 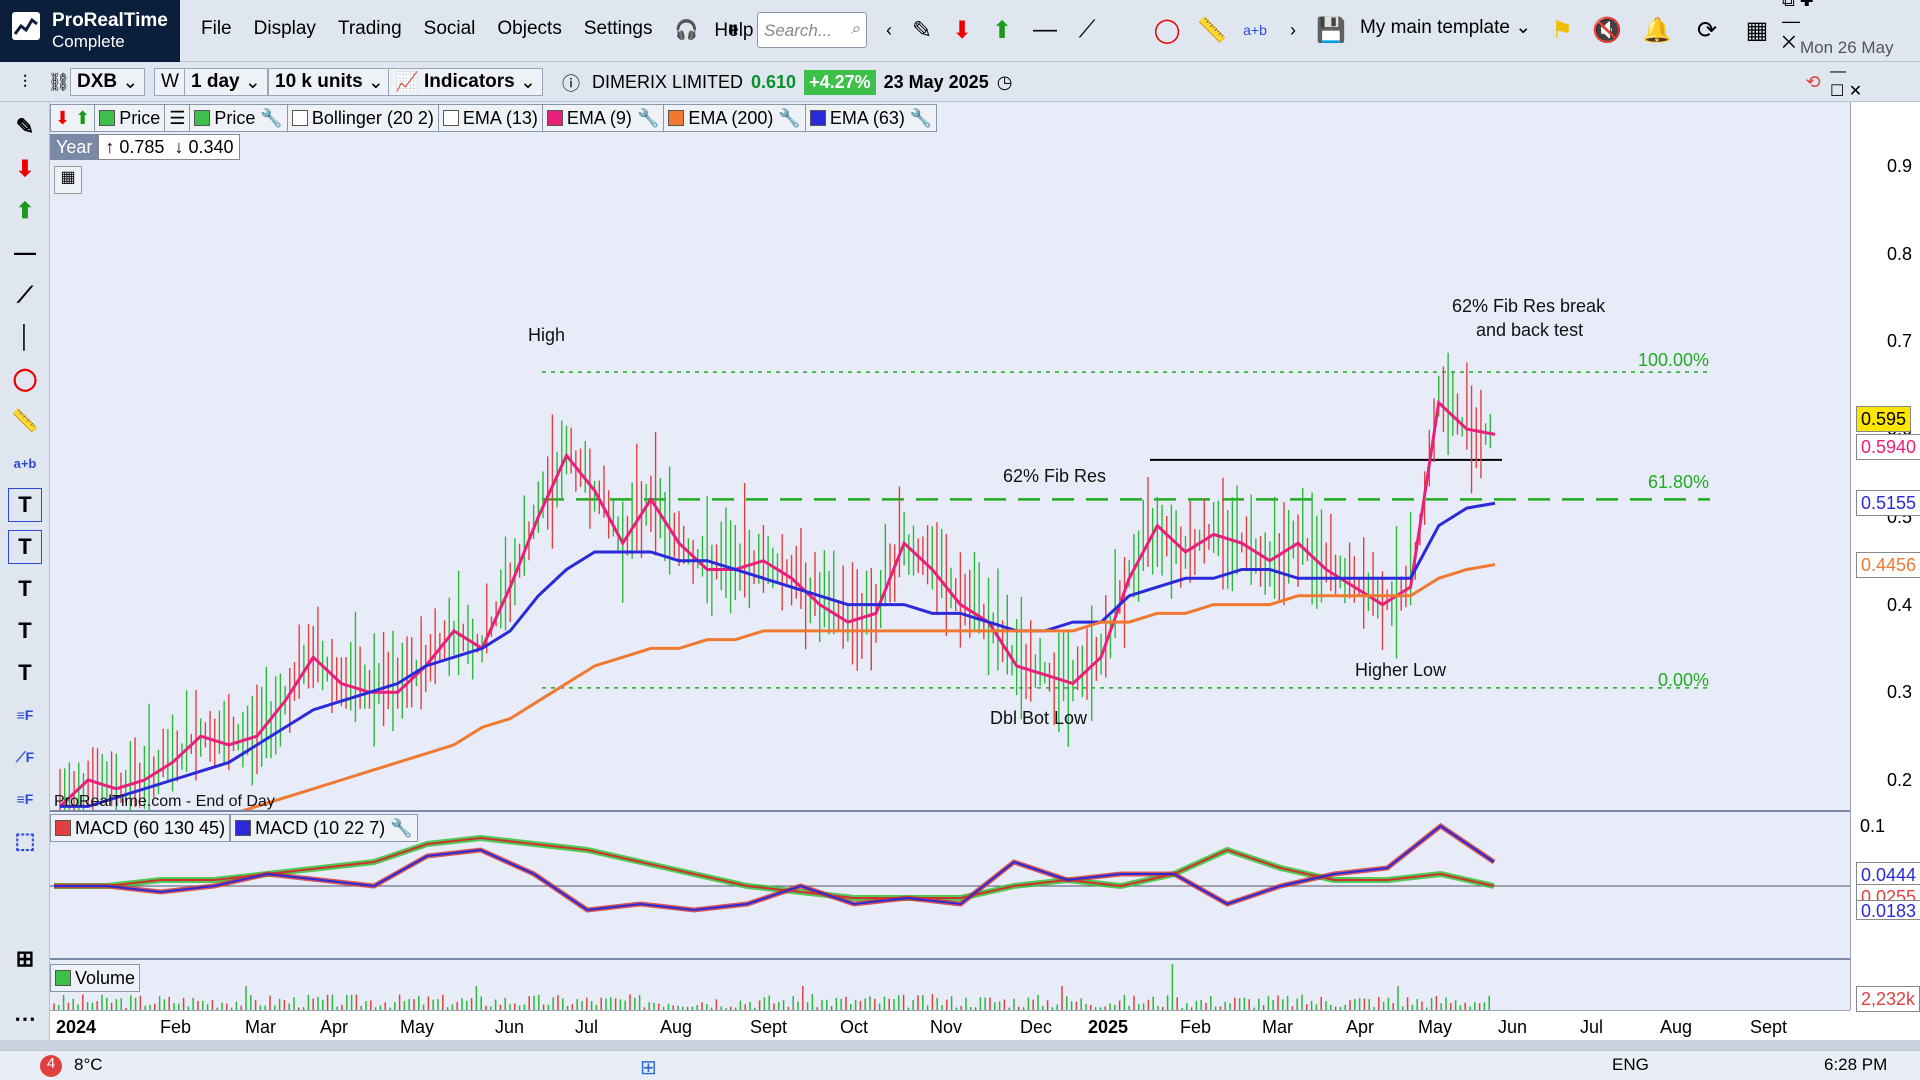 What do you see at coordinates (25, 420) in the screenshot?
I see `ruler-tool-icon: 📏` at bounding box center [25, 420].